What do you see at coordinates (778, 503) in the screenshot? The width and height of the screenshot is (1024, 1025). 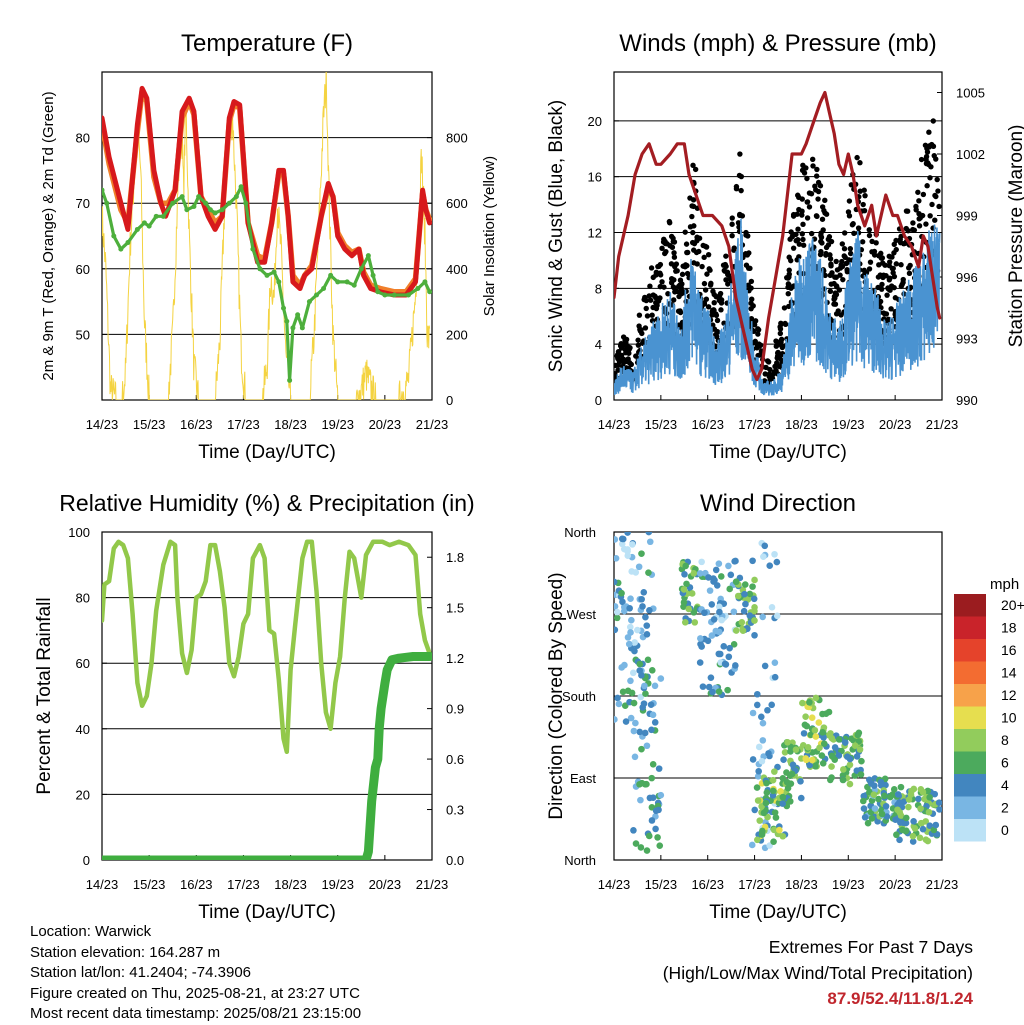 I see `chart-title: Wind Direction` at bounding box center [778, 503].